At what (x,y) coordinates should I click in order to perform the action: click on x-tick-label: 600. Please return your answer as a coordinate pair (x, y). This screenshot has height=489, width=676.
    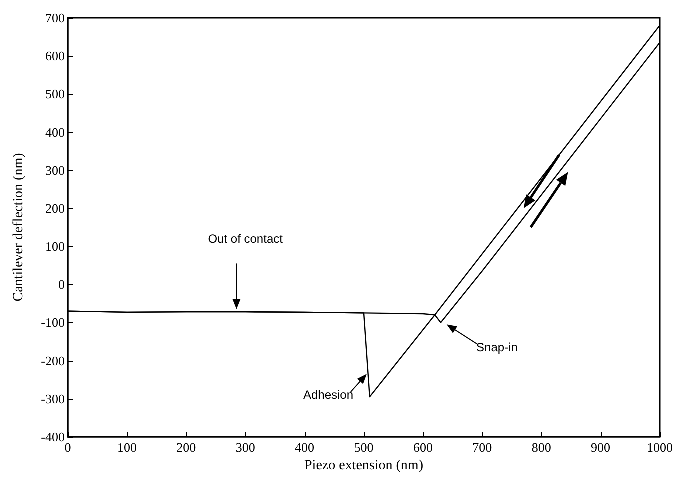
    Looking at the image, I should click on (423, 447).